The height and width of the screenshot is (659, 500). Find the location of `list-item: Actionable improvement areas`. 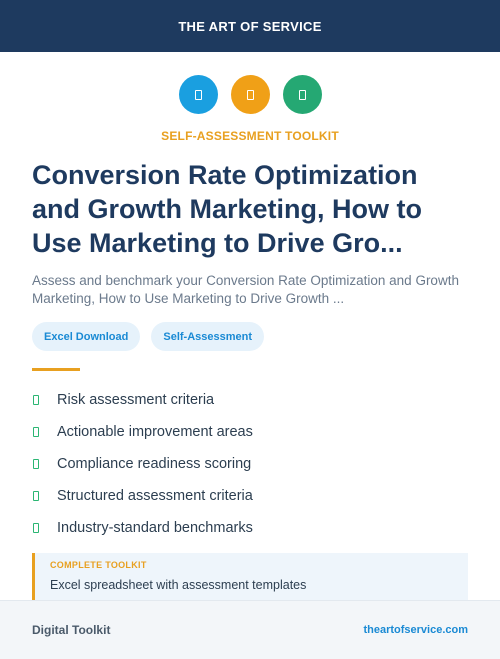

list-item: Actionable improvement areas is located at coordinates (252, 432).